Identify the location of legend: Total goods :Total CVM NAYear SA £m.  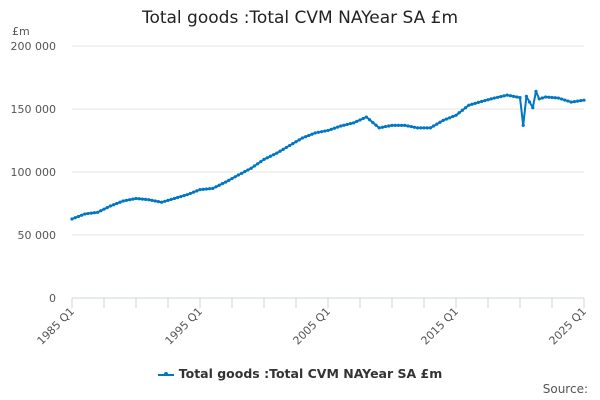
(300, 373).